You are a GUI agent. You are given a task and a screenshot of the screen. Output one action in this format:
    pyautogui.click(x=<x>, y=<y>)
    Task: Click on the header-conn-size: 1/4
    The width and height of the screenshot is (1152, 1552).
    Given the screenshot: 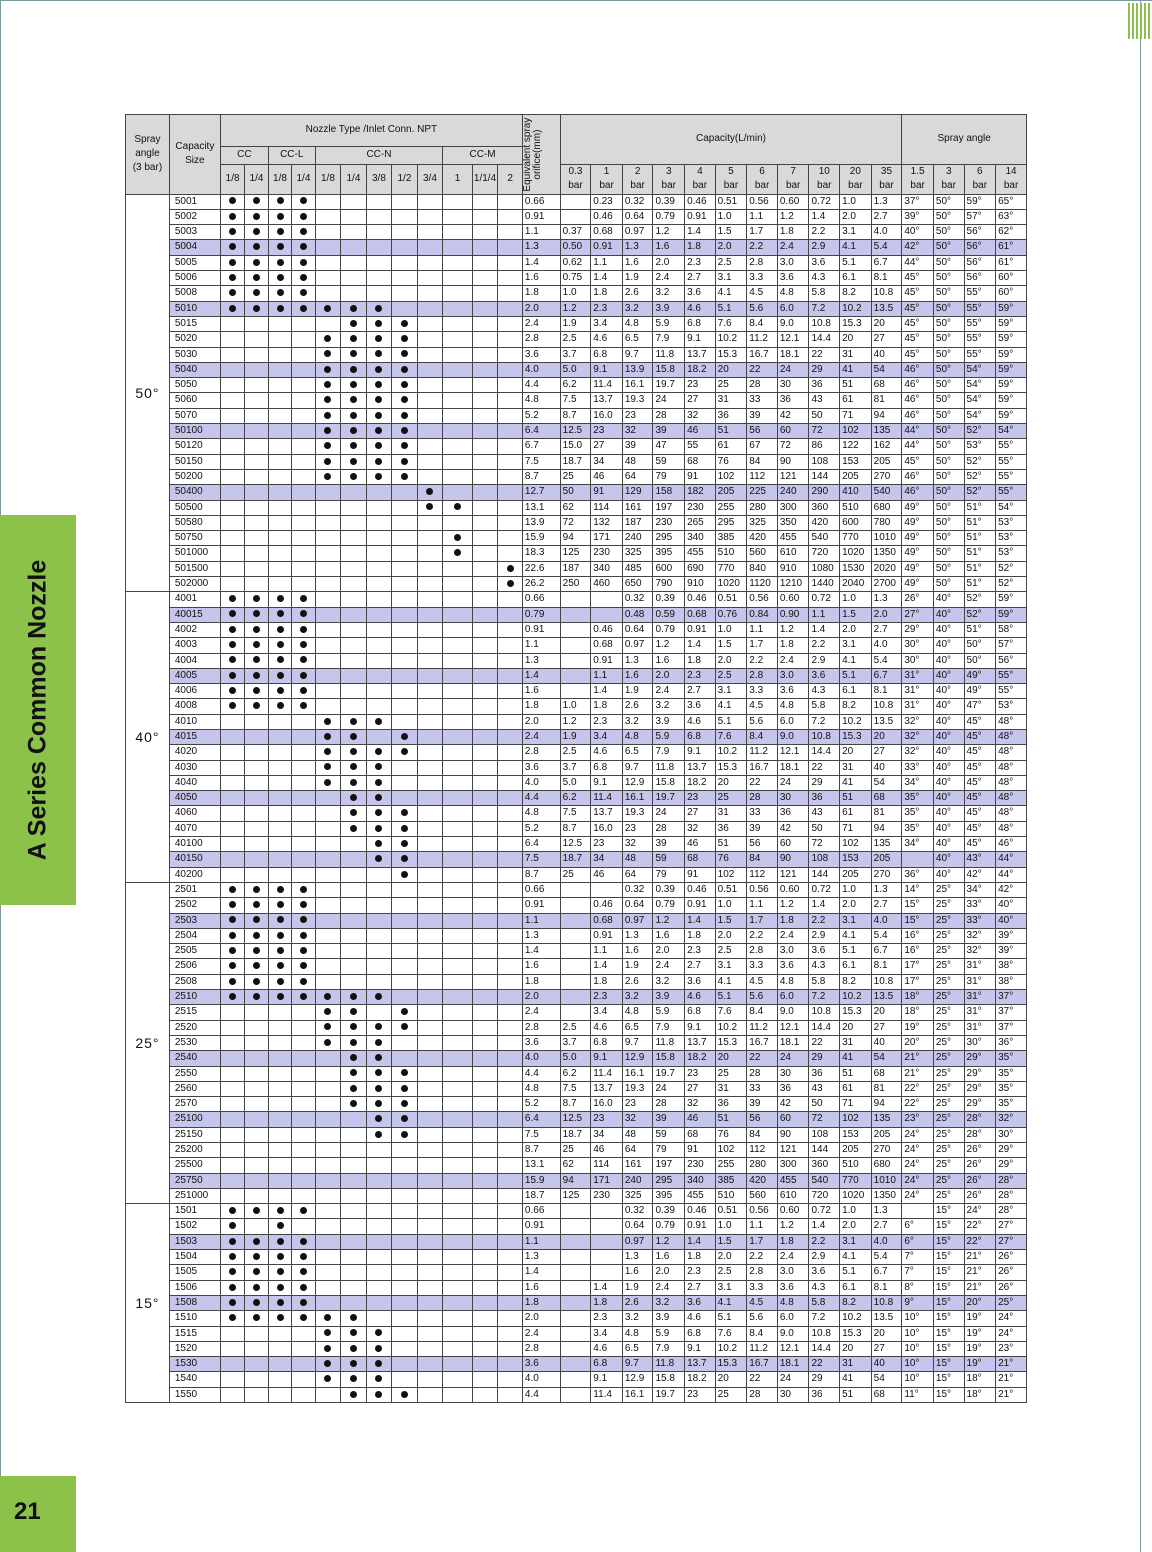 What is the action you would take?
    pyautogui.click(x=353, y=179)
    